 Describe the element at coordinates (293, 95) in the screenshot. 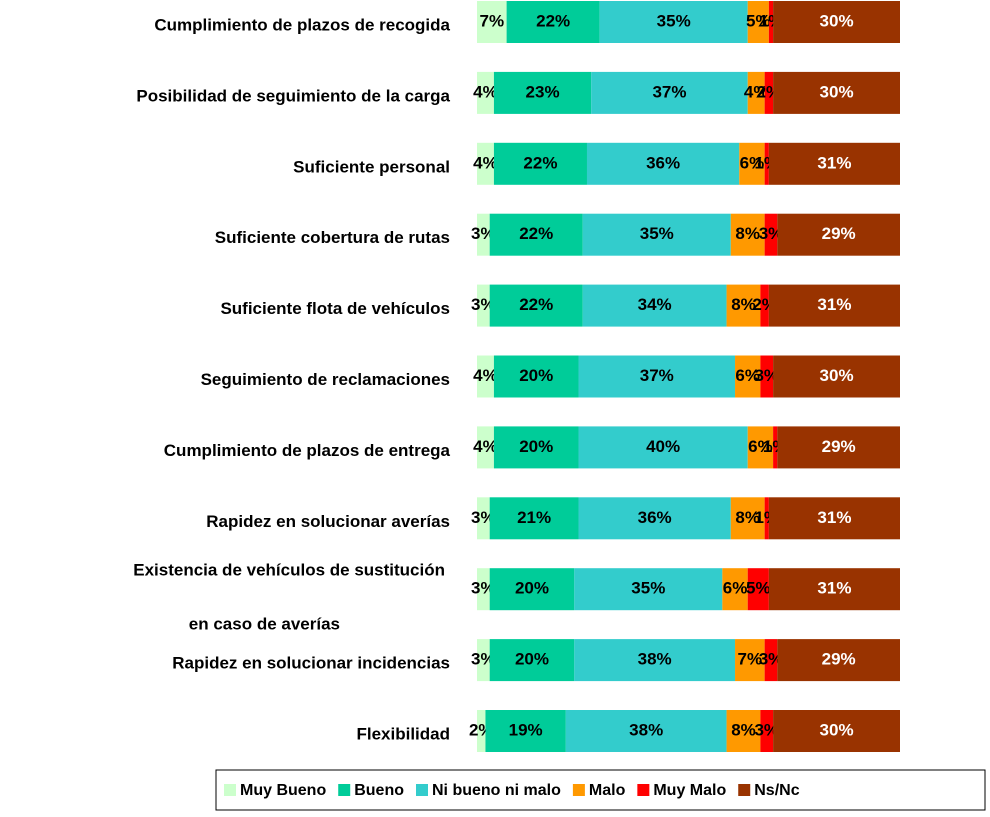

I see `category-label: Posibilidad de seguimiento de la carga` at that location.